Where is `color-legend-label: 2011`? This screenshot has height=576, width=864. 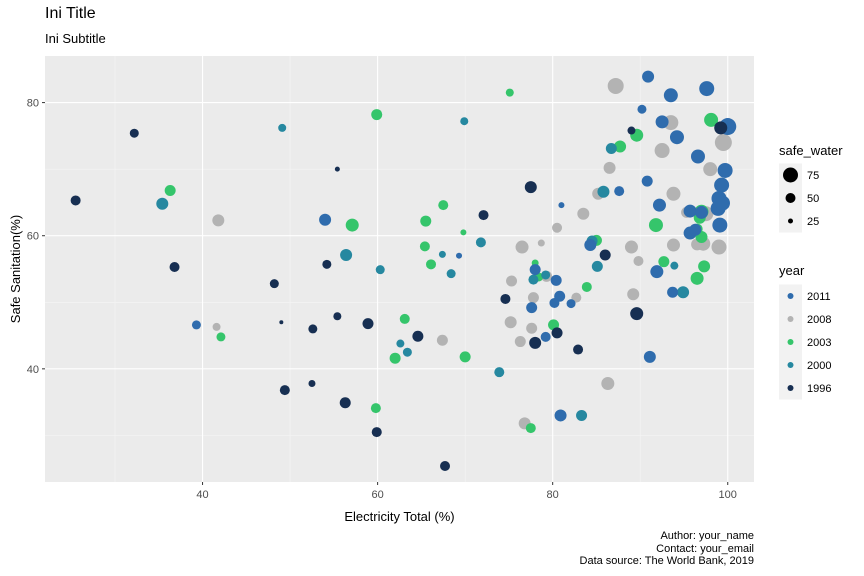
color-legend-label: 2011 is located at coordinates (819, 297).